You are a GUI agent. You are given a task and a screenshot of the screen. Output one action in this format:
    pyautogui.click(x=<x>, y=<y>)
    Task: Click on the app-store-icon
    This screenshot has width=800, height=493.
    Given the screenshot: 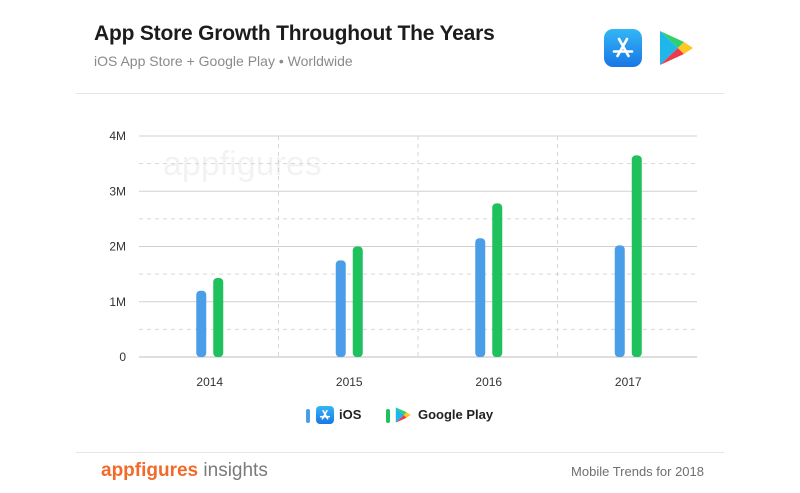 What is the action you would take?
    pyautogui.click(x=623, y=48)
    